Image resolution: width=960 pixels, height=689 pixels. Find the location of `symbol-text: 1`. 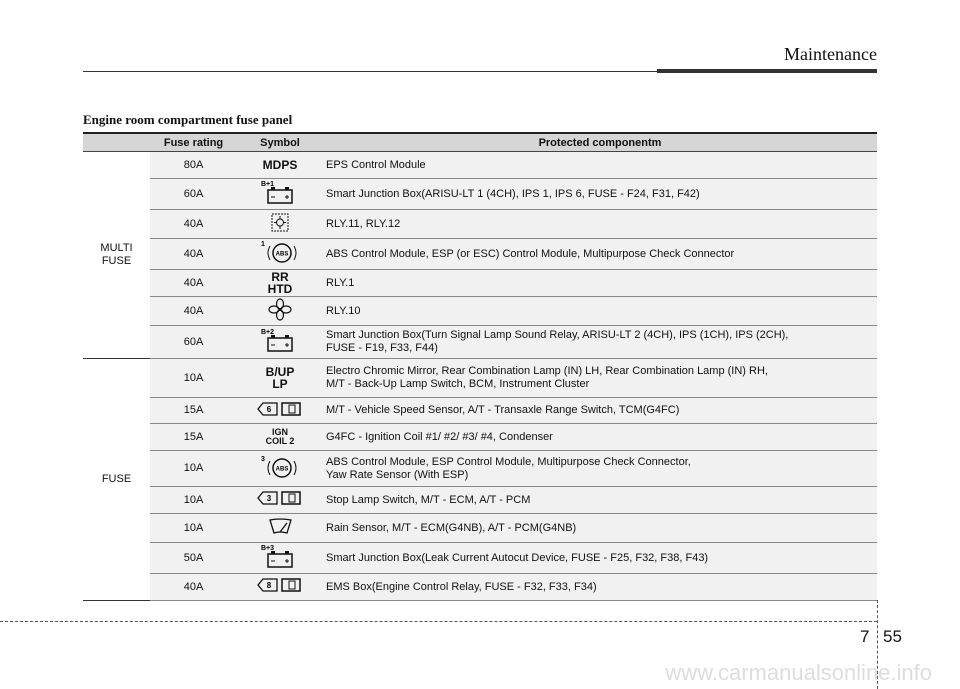

symbol-text: 1 is located at coordinates (263, 244).